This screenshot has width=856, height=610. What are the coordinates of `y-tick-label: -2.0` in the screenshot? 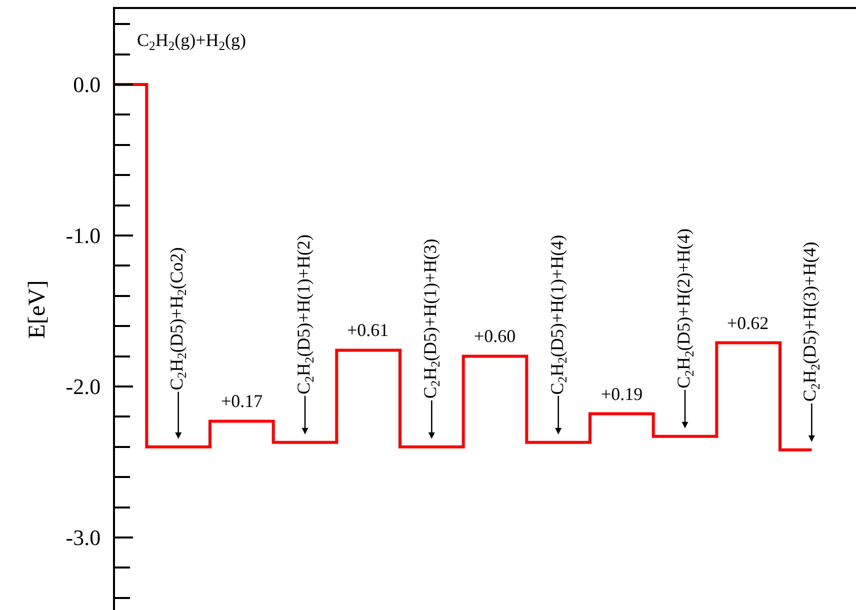 It's located at (83, 387).